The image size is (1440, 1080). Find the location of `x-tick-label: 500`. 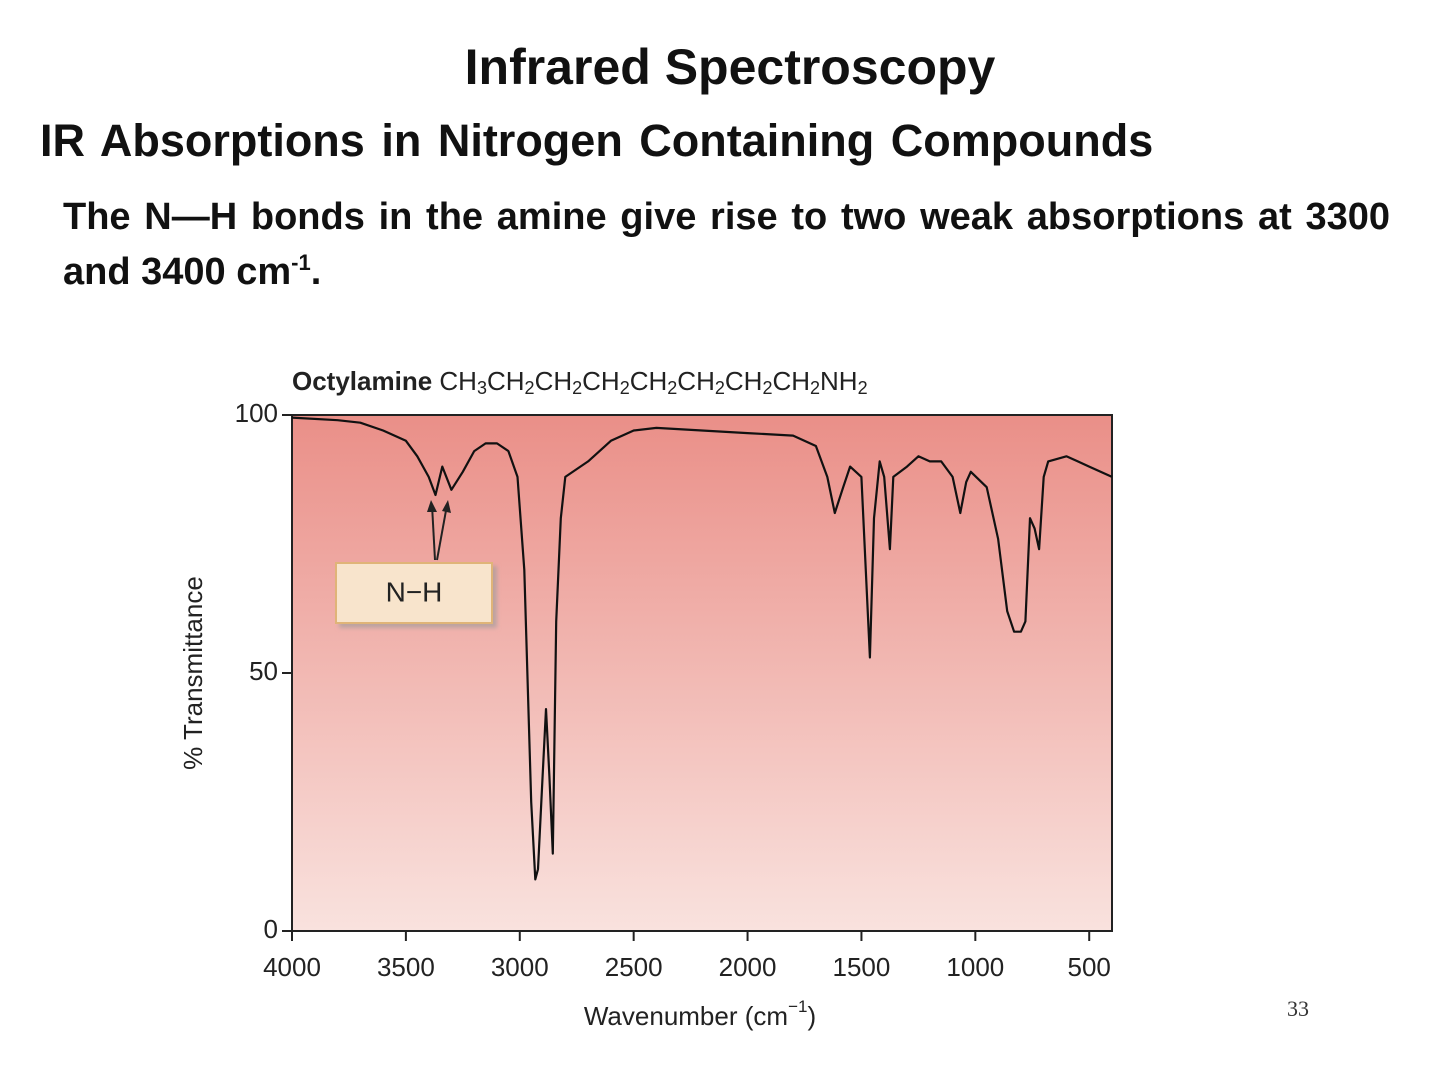

x-tick-label: 500 is located at coordinates (1089, 967).